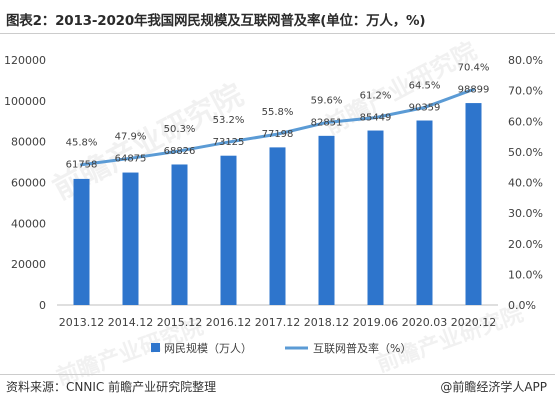 This screenshot has height=405, width=555. Describe the element at coordinates (425, 85) in the screenshot. I see `line-data-label: 64.5%` at that location.